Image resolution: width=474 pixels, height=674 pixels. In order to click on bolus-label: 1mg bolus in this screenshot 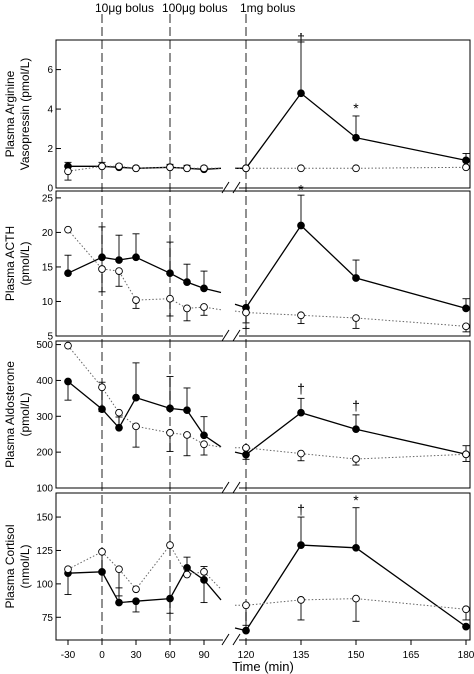, I will do `click(267, 8)`.